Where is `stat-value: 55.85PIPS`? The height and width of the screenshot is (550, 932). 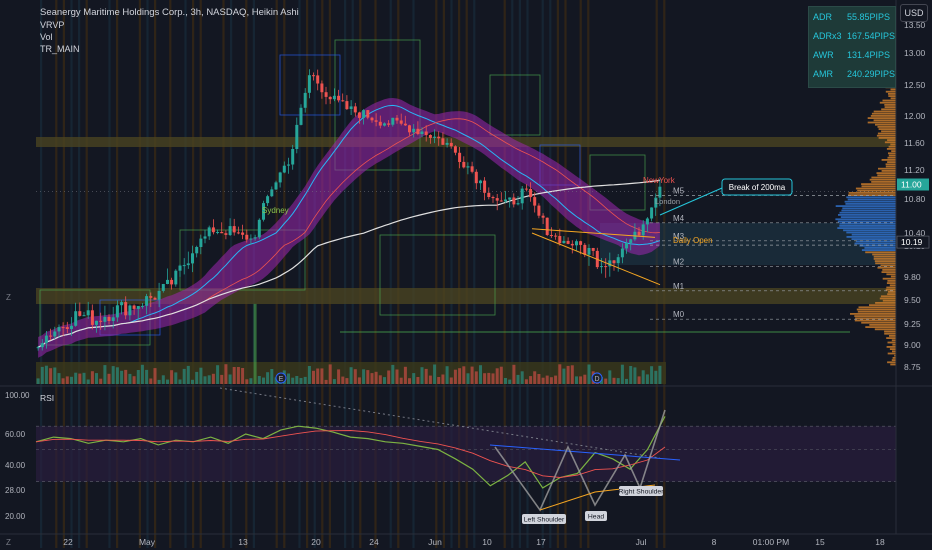
stat-value: 55.85PIPS is located at coordinates (869, 17).